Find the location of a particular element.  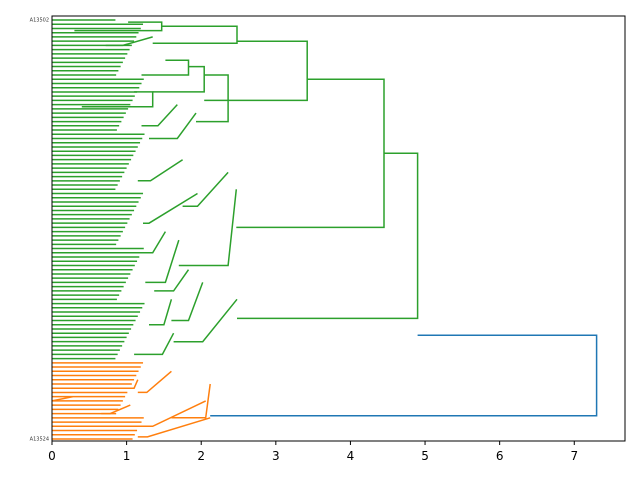

x-axis: 0 1 2 3 4 5 6 7 is located at coordinates (313, 452).